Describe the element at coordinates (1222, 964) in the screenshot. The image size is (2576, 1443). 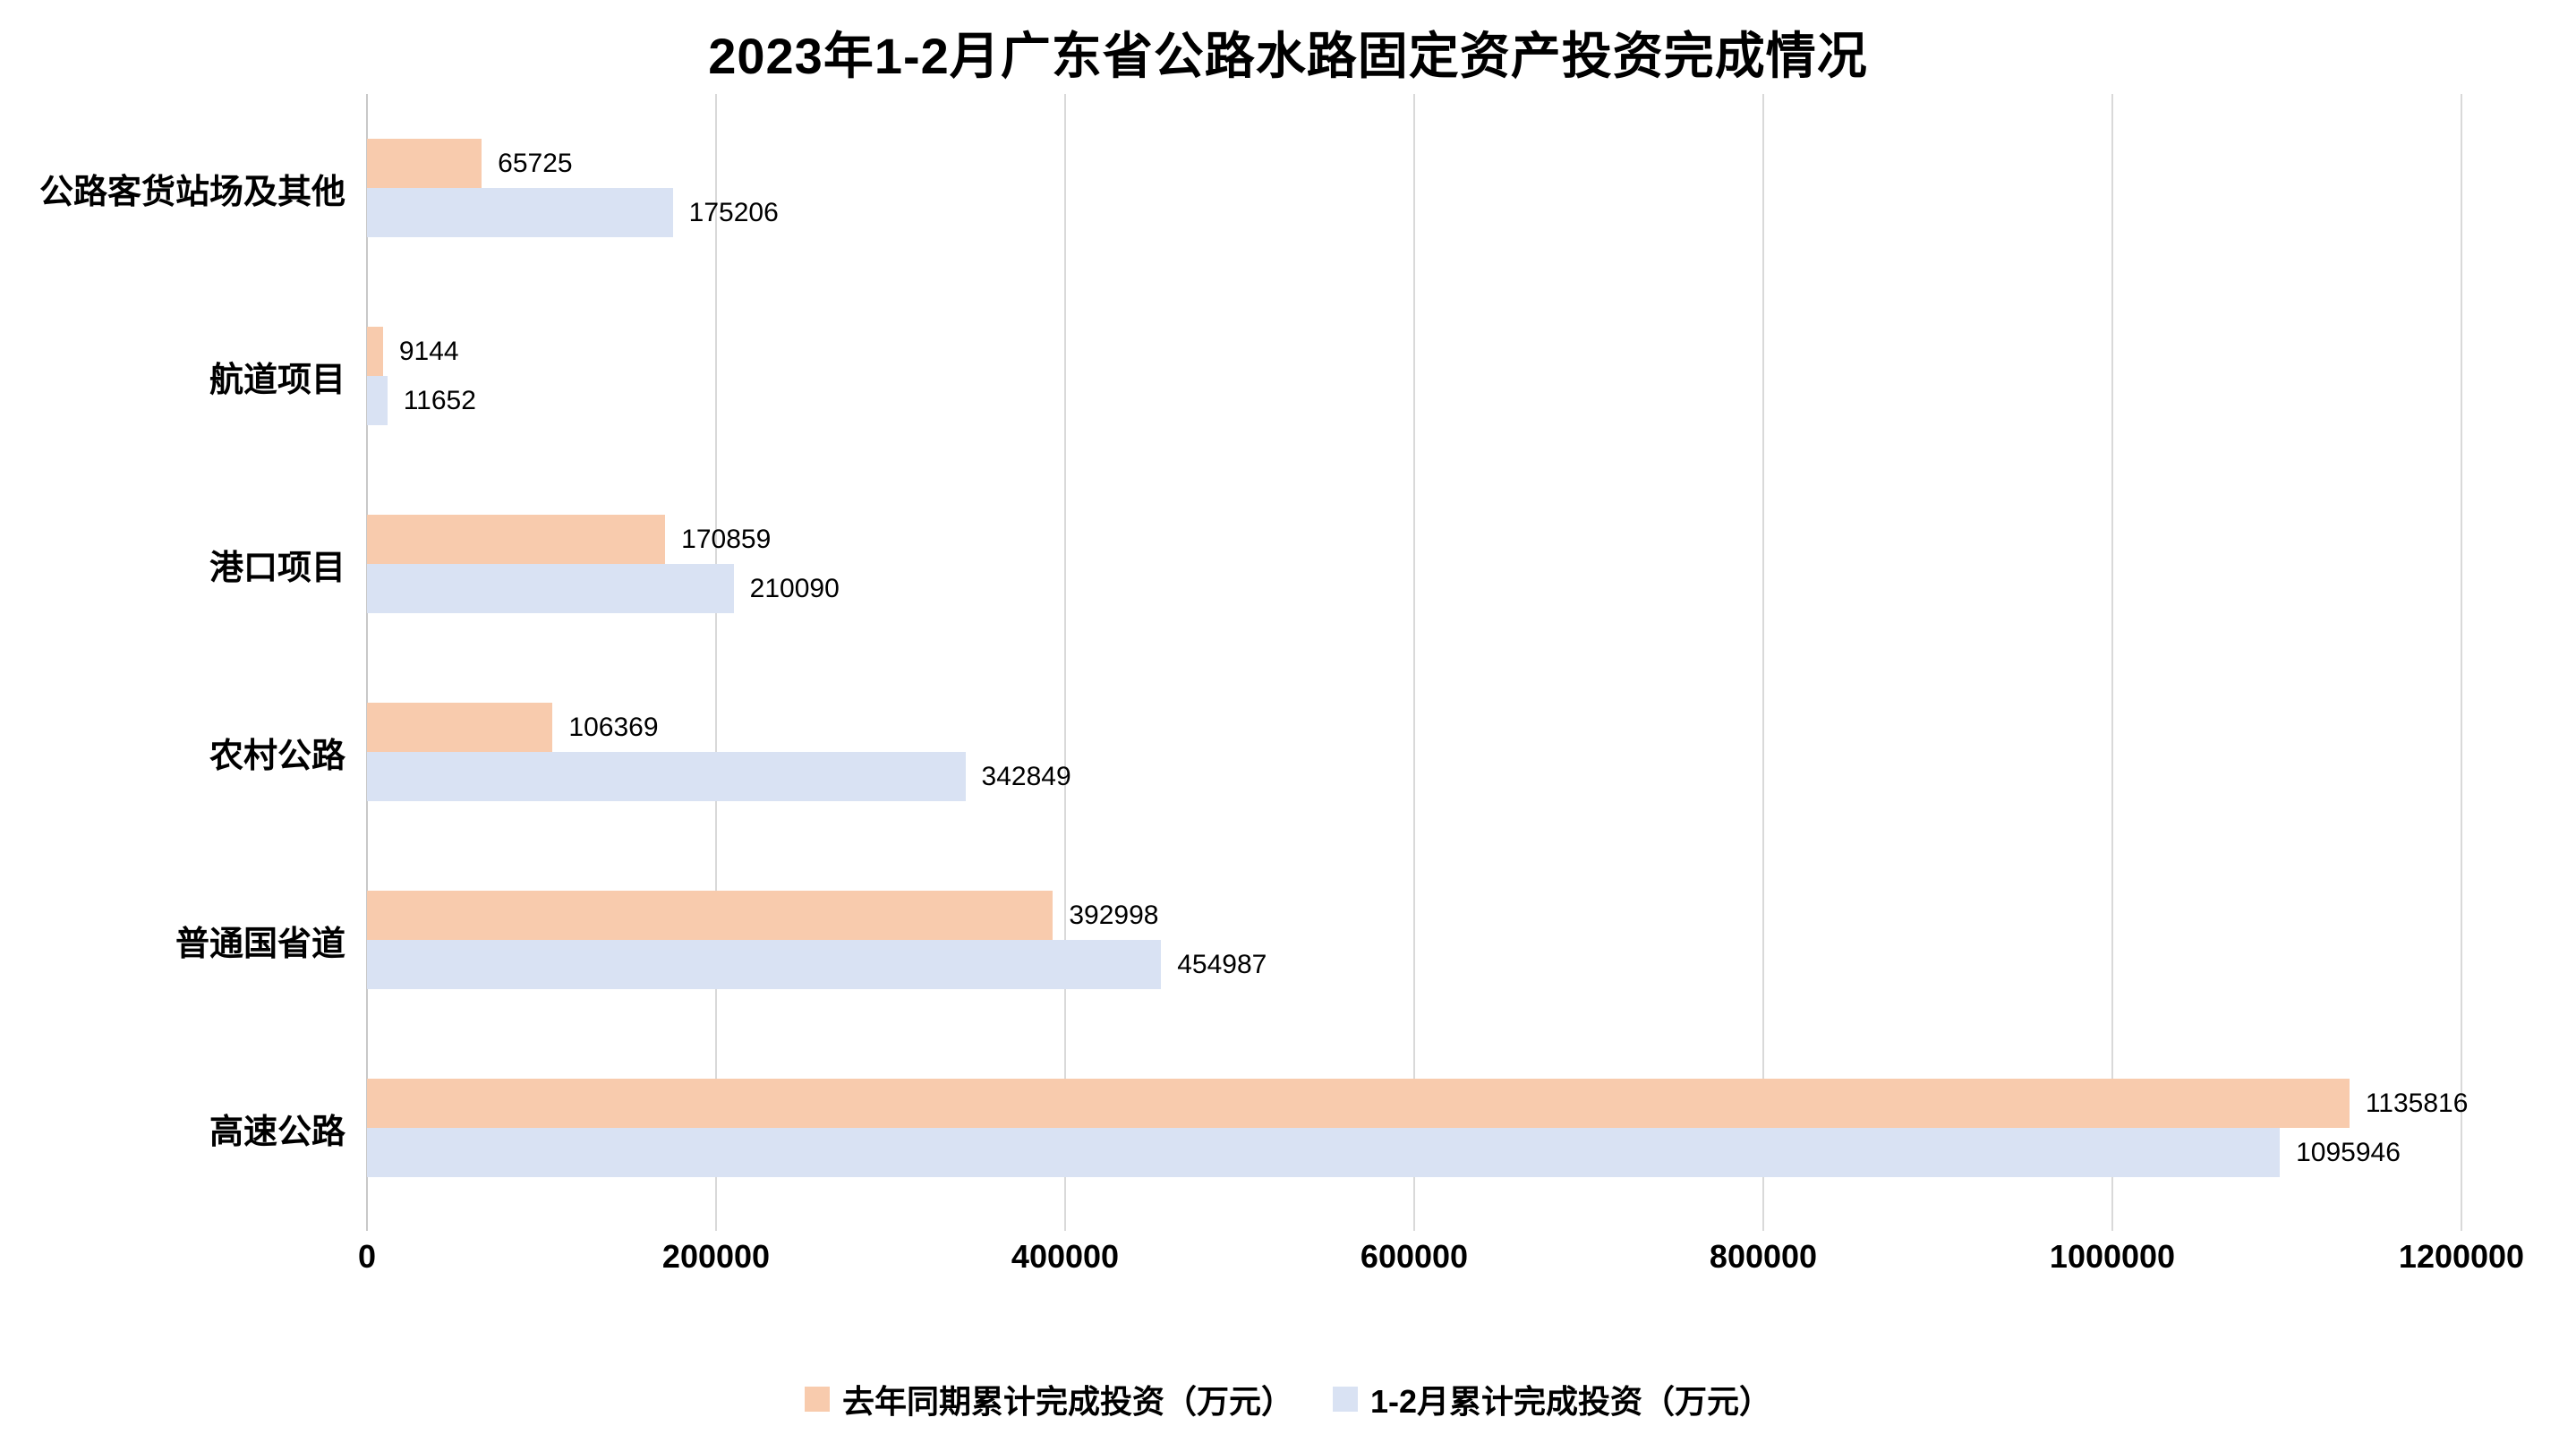
I see `bar-value-label: 454987` at that location.